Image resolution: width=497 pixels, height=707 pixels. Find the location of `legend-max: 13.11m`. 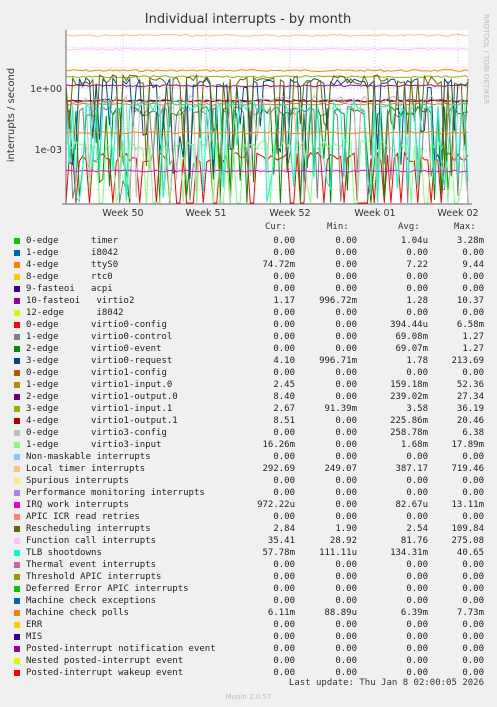

legend-max: 13.11m is located at coordinates (467, 505).